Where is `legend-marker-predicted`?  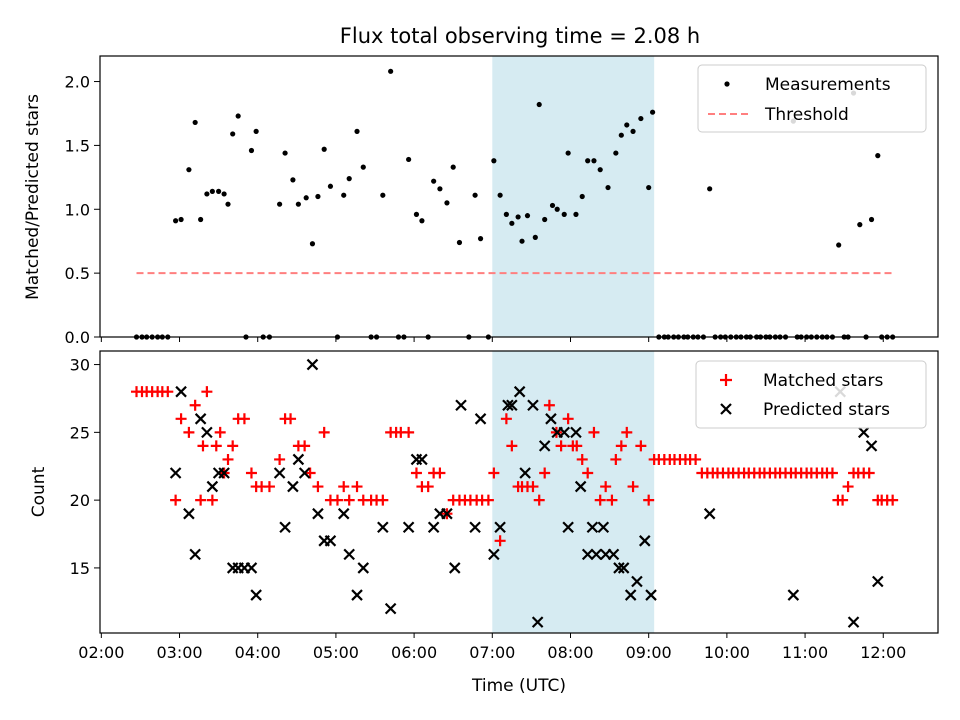 legend-marker-predicted is located at coordinates (726, 409).